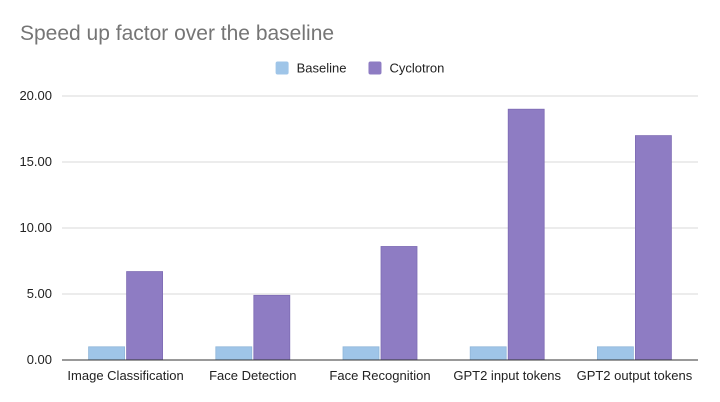 This screenshot has height=402, width=720. What do you see at coordinates (635, 375) in the screenshot?
I see `x-tick-label: GPT2 output tokens` at bounding box center [635, 375].